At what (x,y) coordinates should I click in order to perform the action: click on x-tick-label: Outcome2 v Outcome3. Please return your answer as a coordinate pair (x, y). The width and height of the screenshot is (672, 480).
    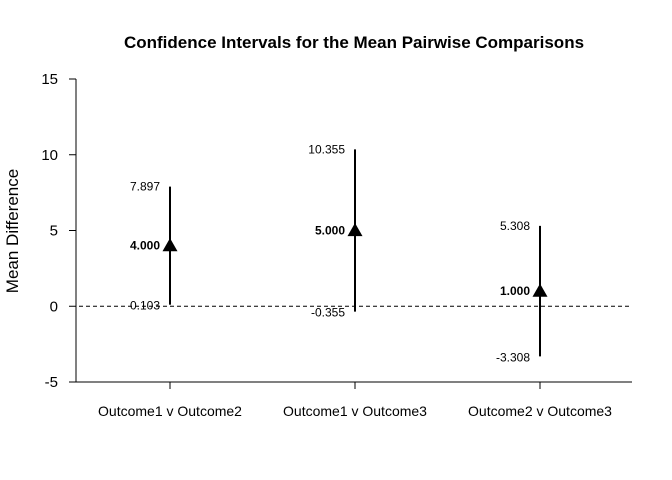
    Looking at the image, I should click on (540, 411).